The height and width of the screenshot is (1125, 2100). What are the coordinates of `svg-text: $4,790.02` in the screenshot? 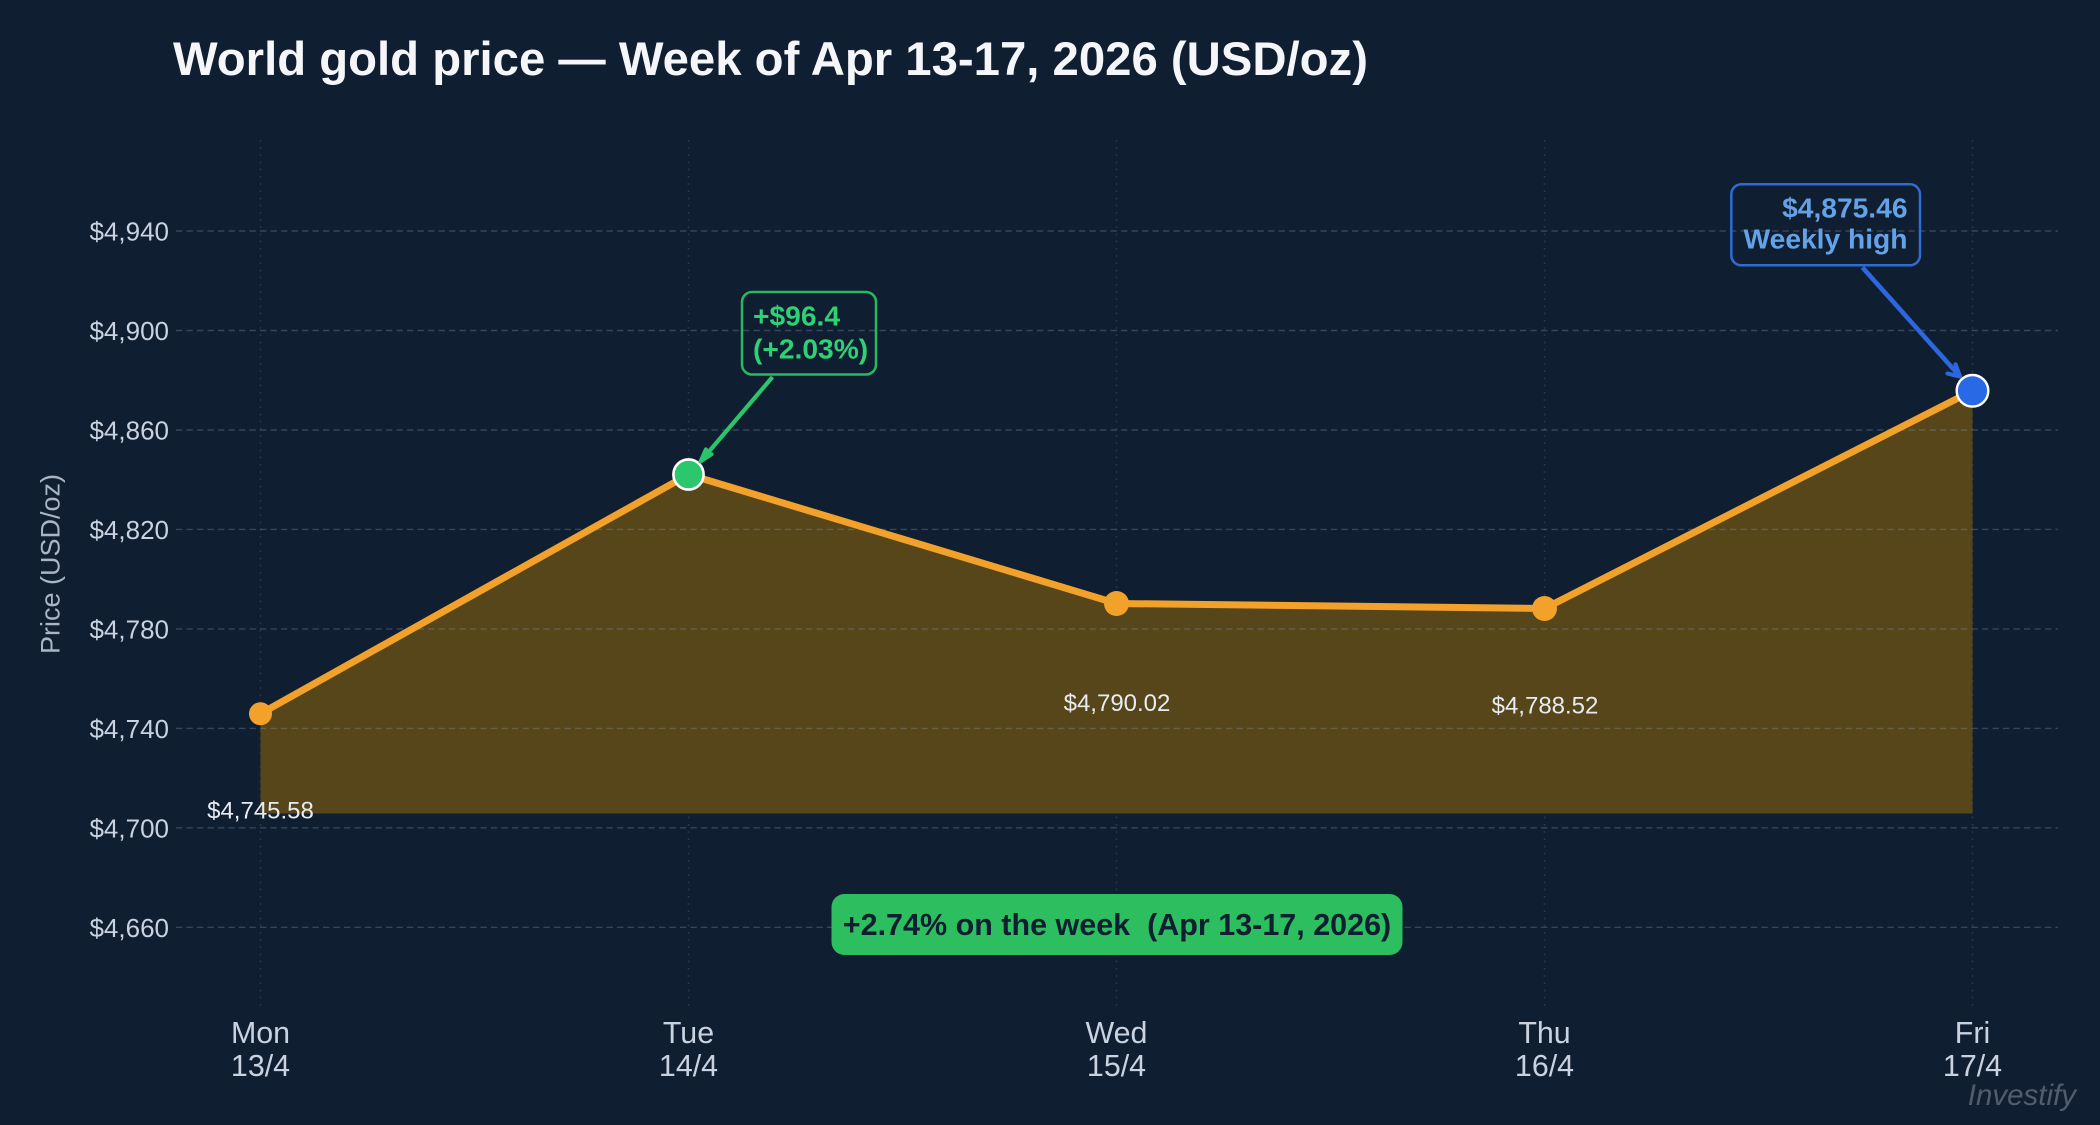 It's located at (1117, 703).